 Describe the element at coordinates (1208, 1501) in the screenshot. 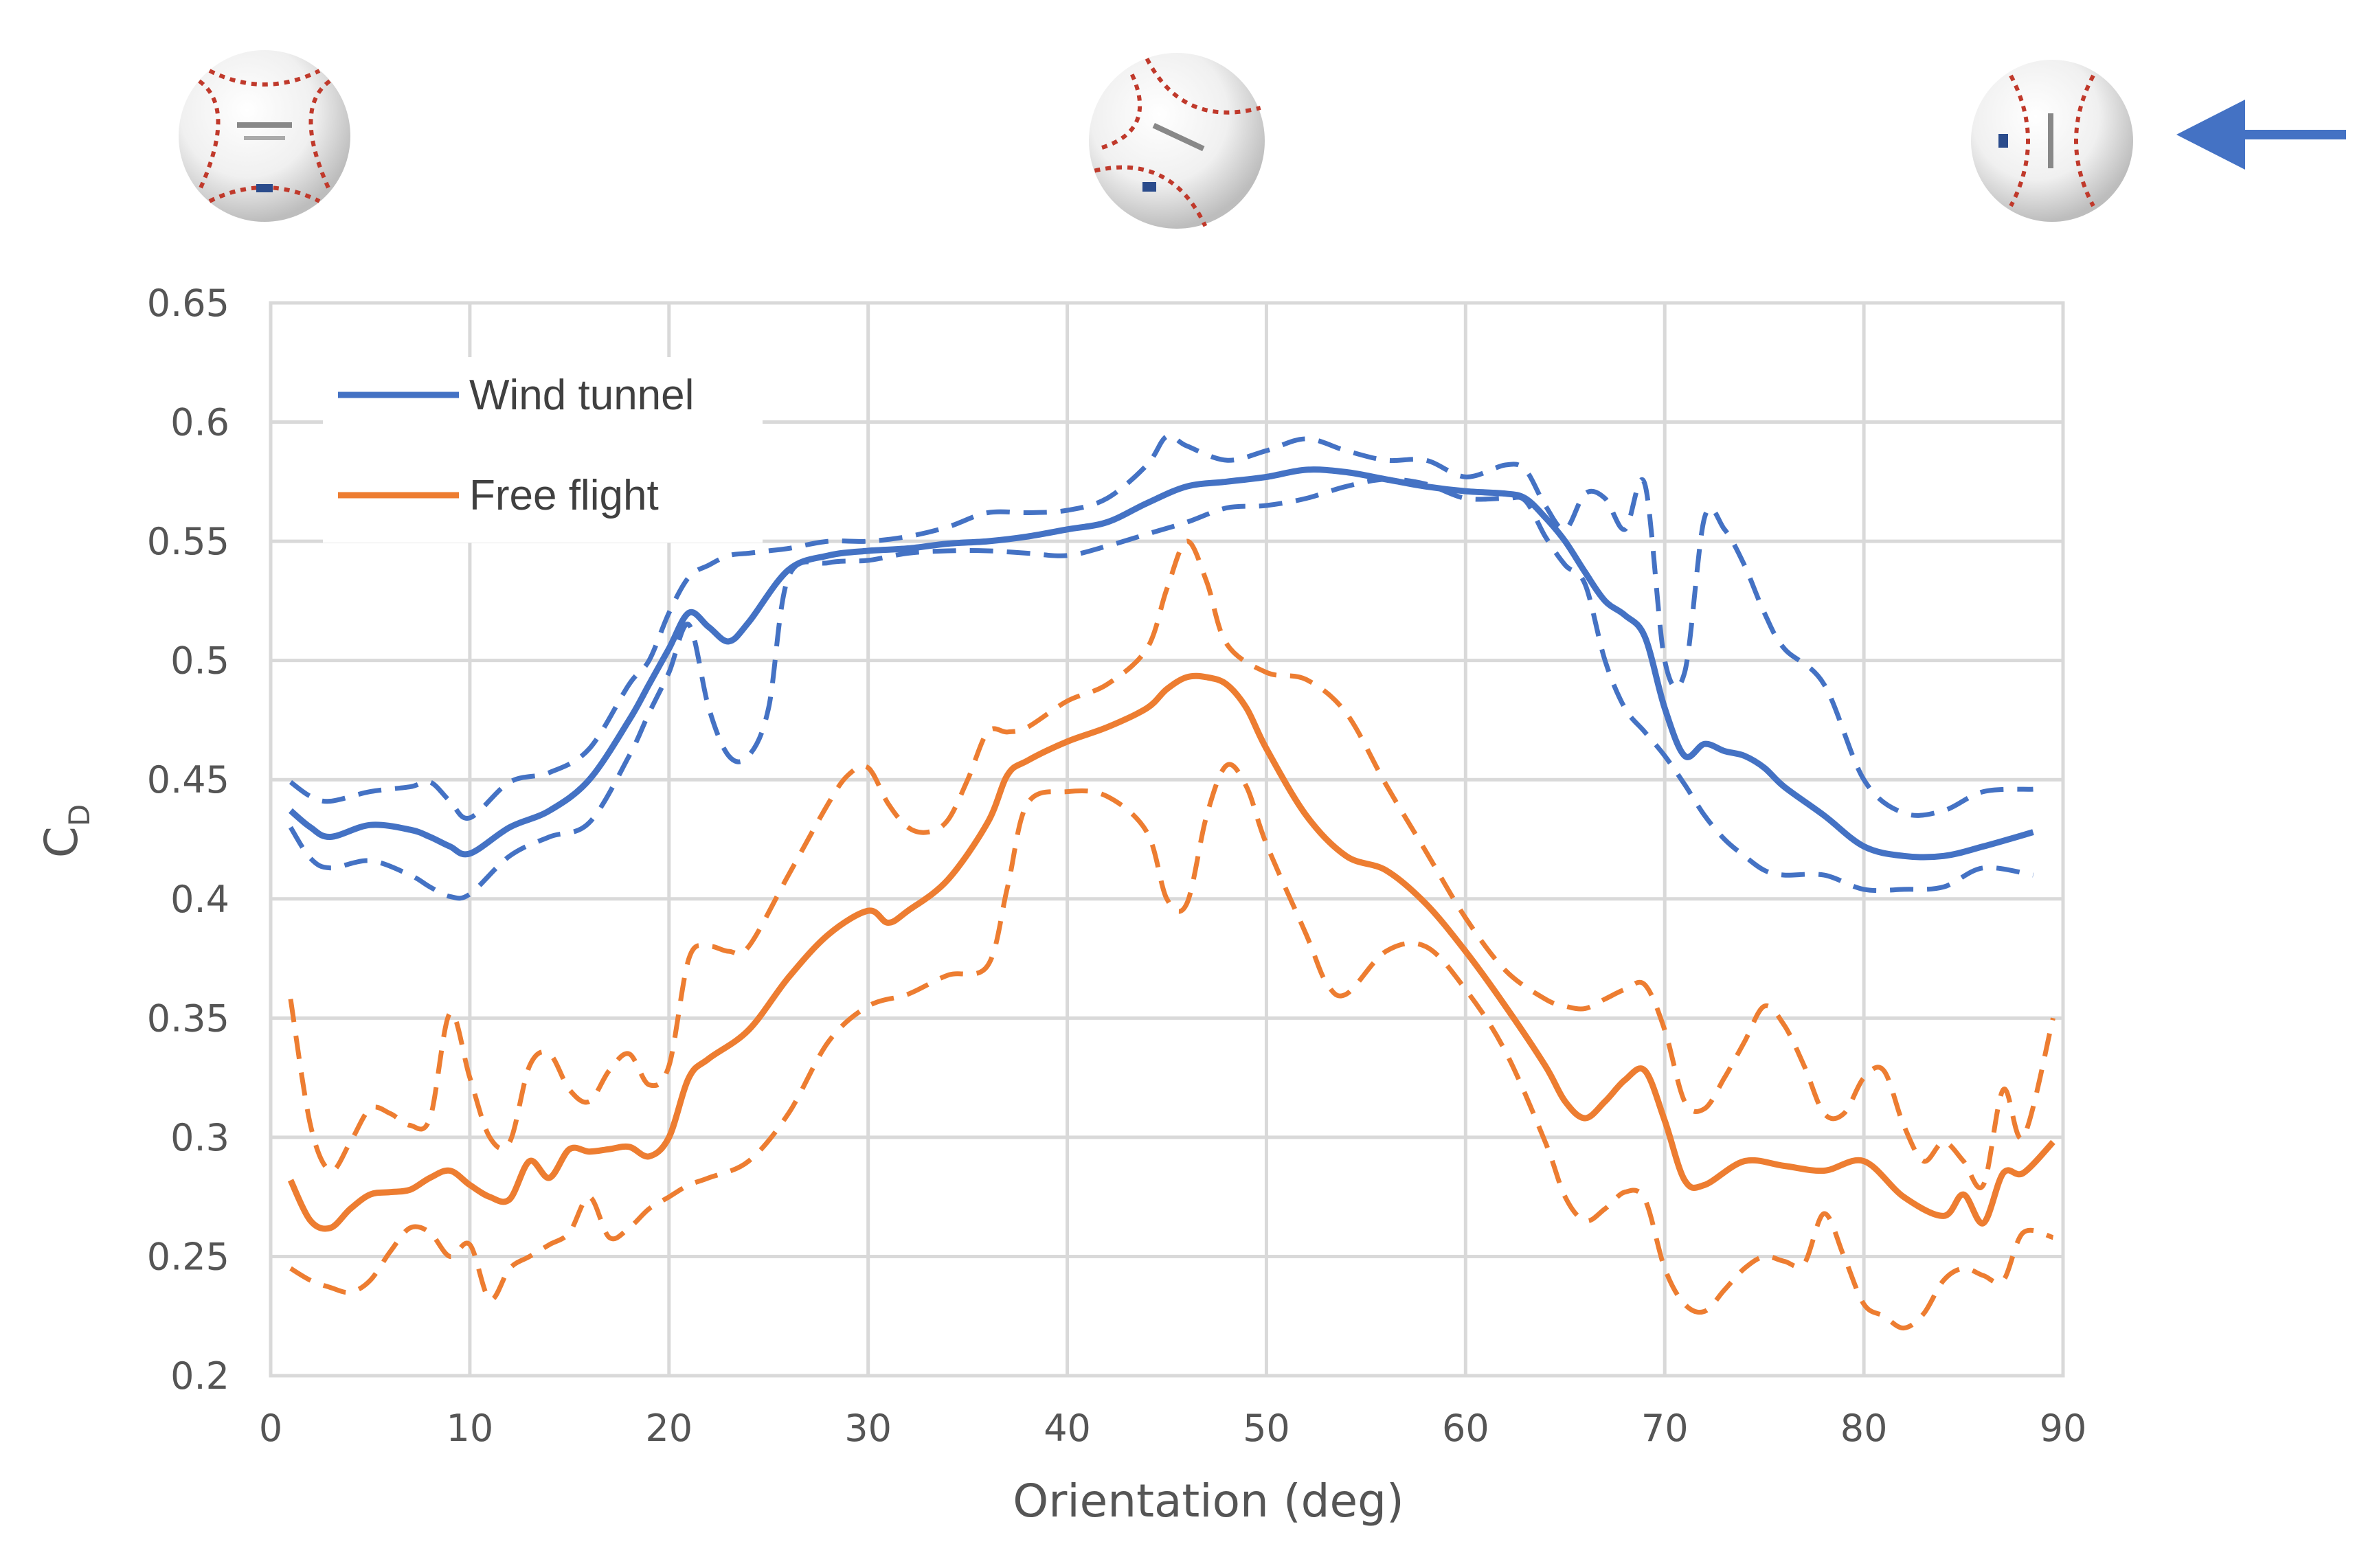

I see `x-axis-title: Orientation (deg)` at that location.